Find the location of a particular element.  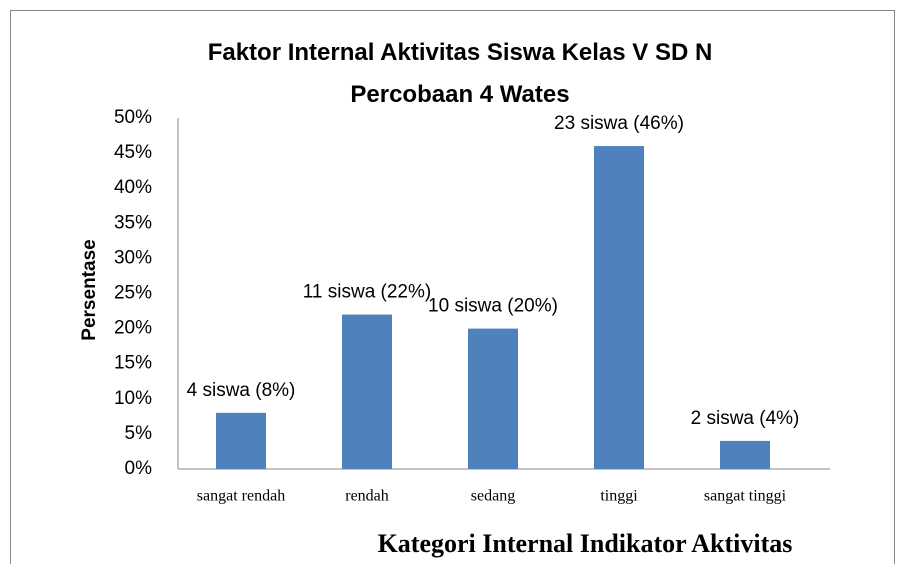

value-label: 23 siswa (46%) is located at coordinates (619, 123).